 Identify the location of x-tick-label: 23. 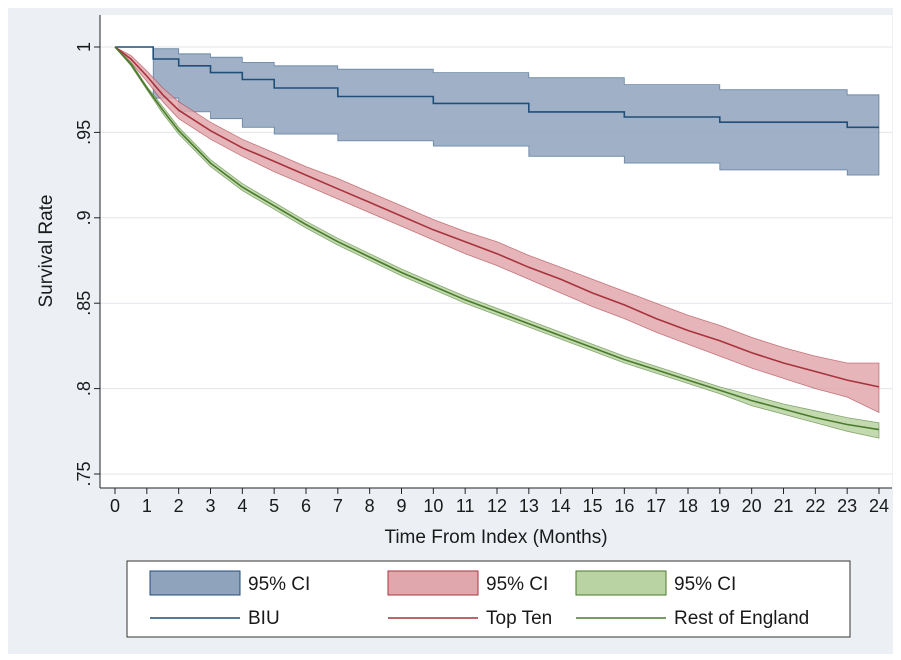
(847, 506).